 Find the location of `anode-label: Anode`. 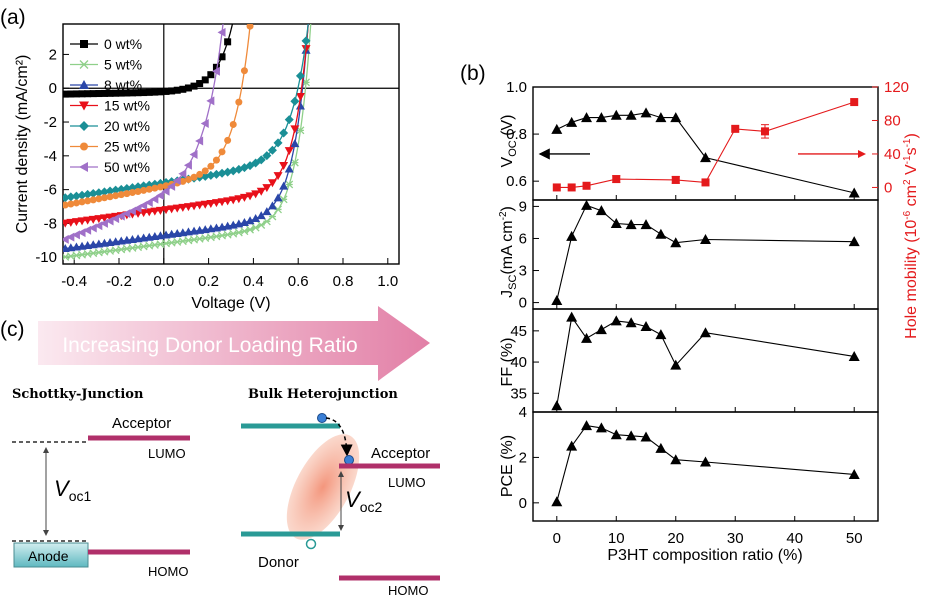

anode-label: Anode is located at coordinates (48, 556).